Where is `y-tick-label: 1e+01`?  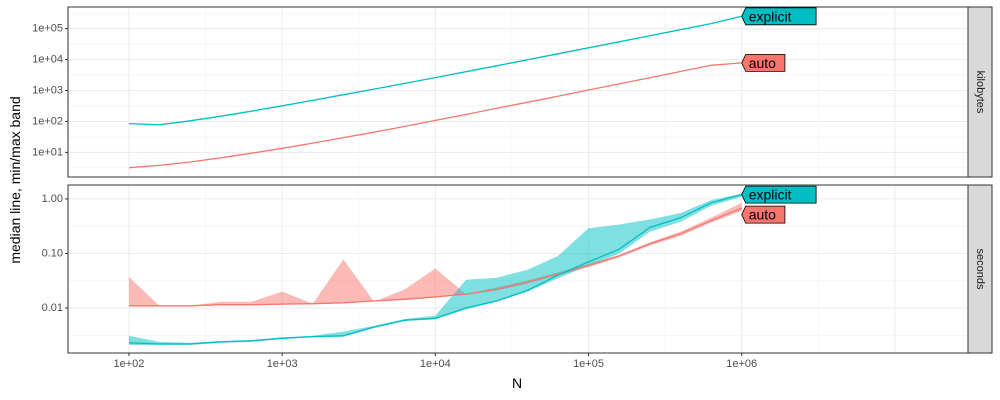 y-tick-label: 1e+01 is located at coordinates (47, 152).